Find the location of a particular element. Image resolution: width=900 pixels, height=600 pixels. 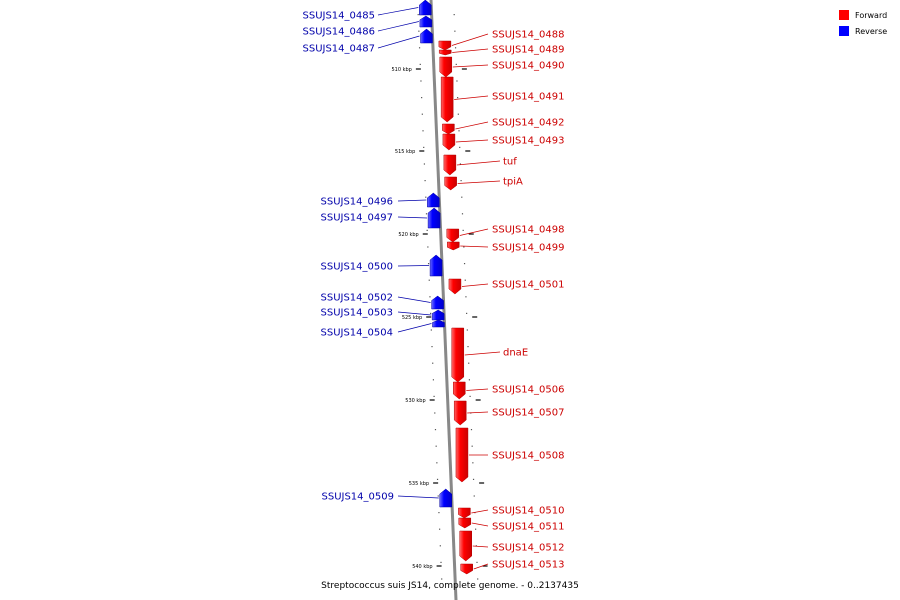

gene-label-SSUJS14_0490: SSUJS14_0490 is located at coordinates (528, 66).